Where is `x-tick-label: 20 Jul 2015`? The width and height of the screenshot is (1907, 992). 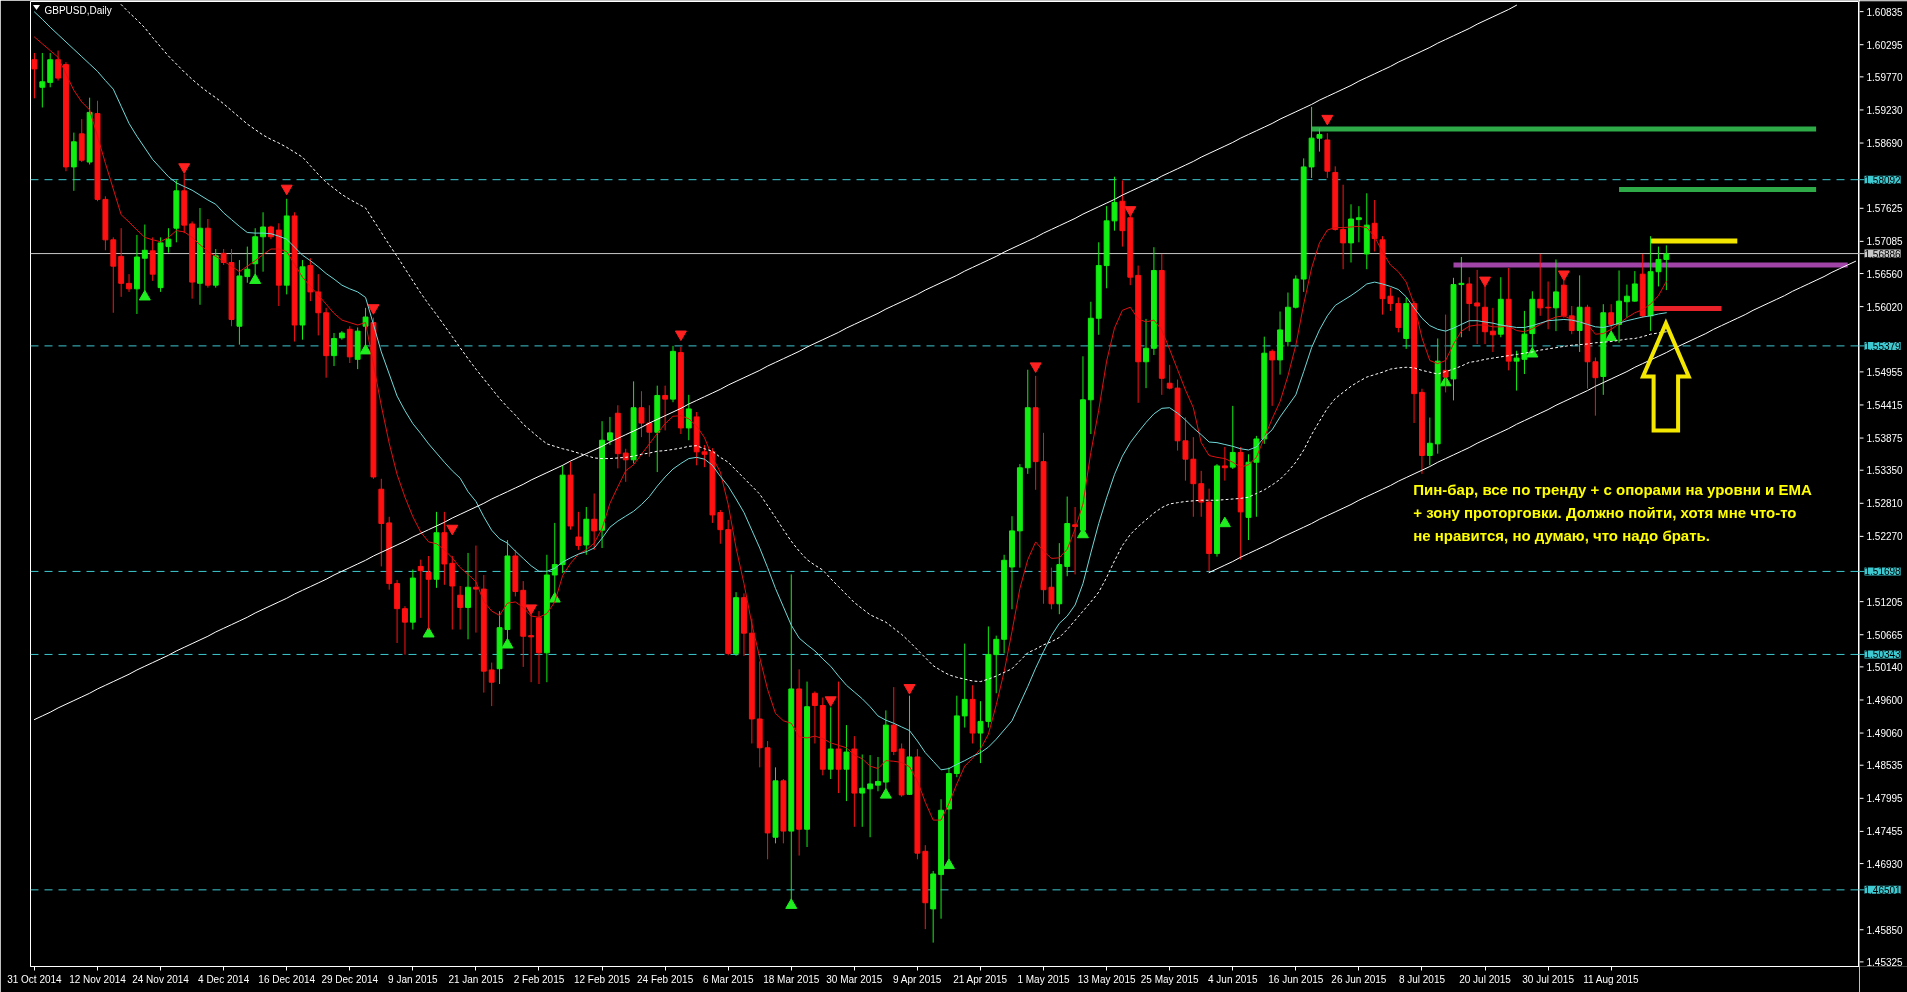
x-tick-label: 20 Jul 2015 is located at coordinates (1485, 979).